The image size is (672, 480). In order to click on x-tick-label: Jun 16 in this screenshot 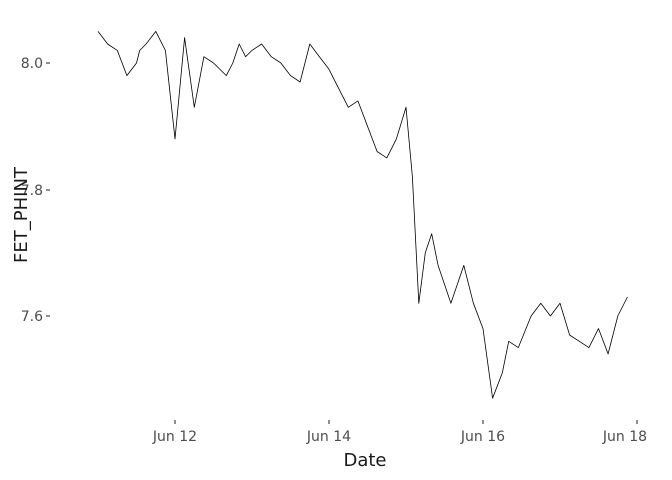, I will do `click(482, 437)`.